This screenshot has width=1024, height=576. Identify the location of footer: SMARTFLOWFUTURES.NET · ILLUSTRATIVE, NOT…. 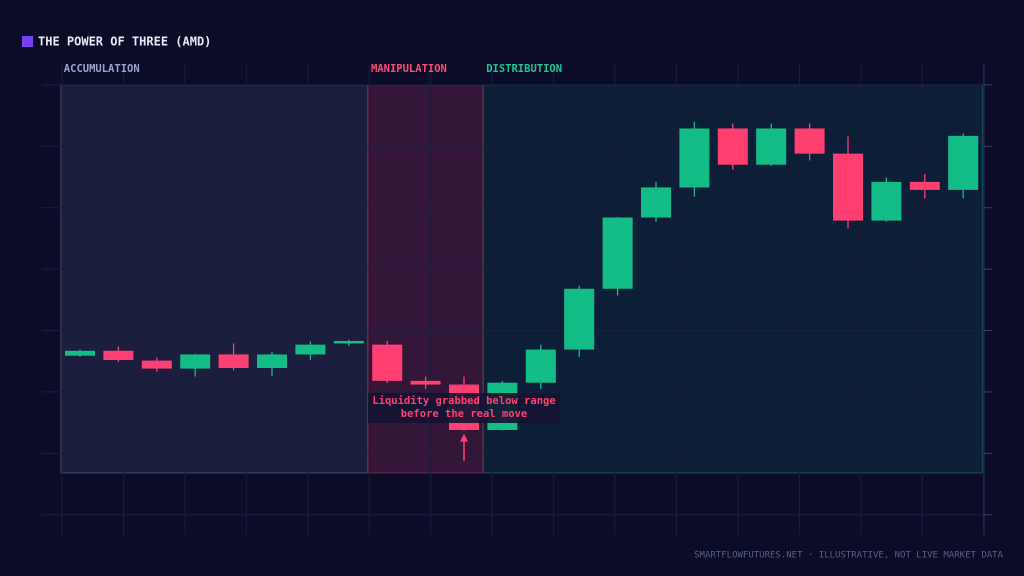
(848, 556).